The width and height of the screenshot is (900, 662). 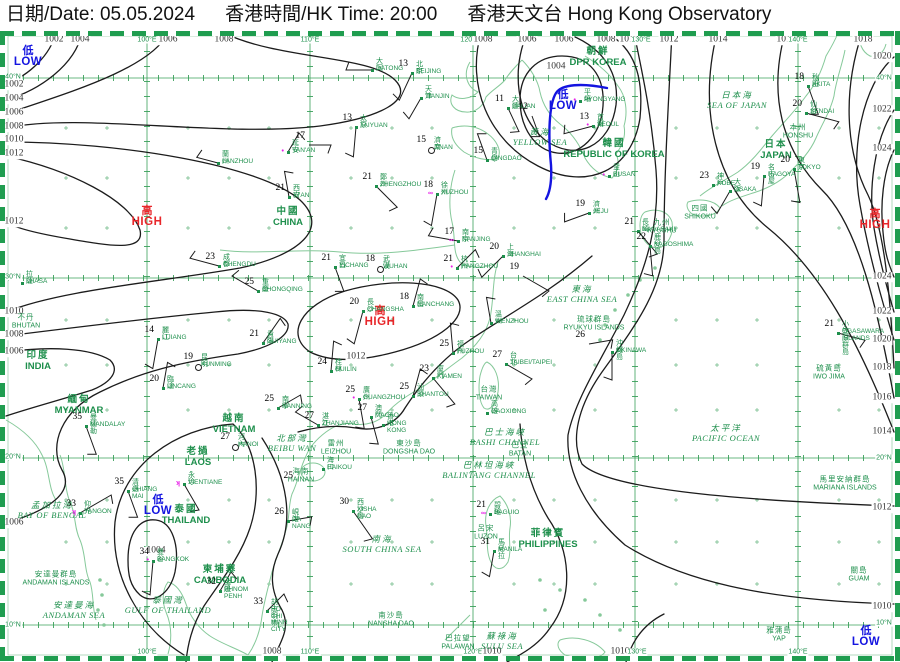 What do you see at coordinates (2, 346) in the screenshot?
I see `map-border-left` at bounding box center [2, 346].